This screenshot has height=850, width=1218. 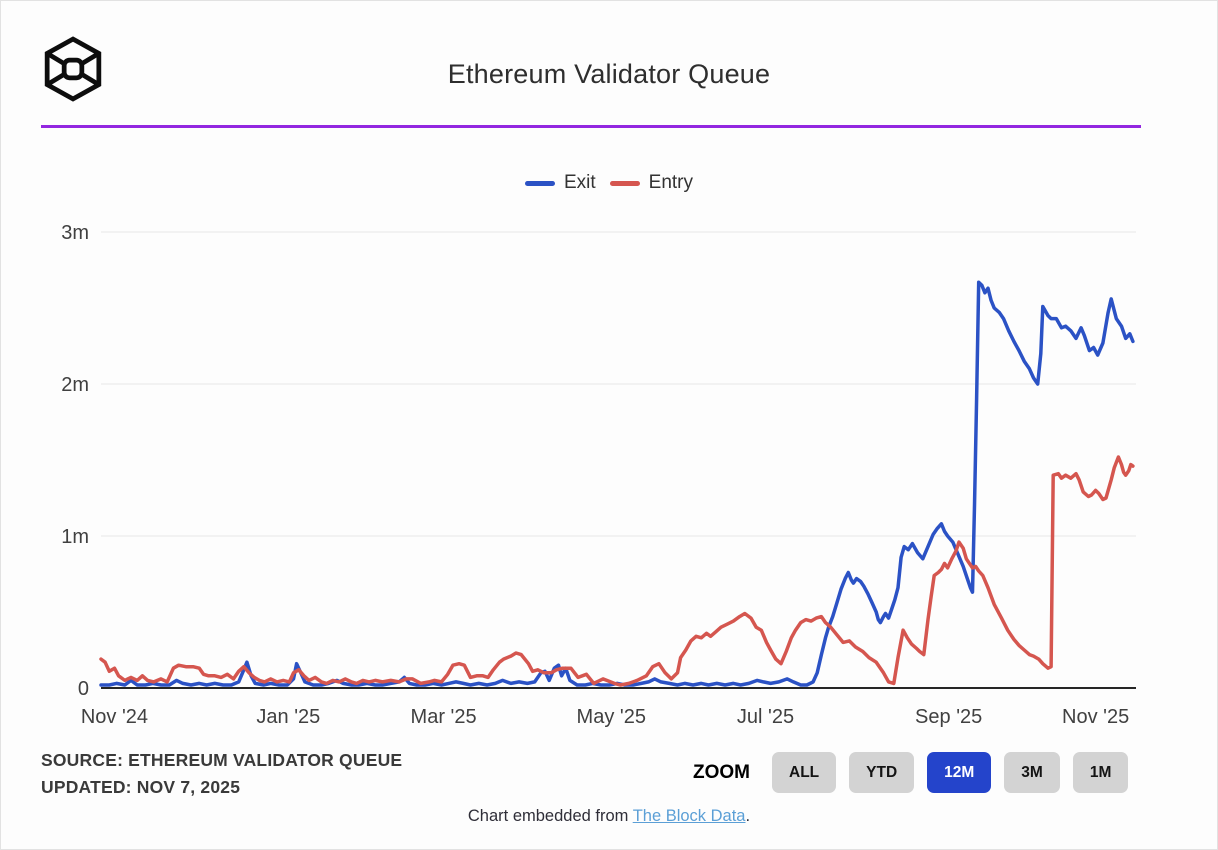 What do you see at coordinates (948, 717) in the screenshot?
I see `x-tick-label: Sep '25` at bounding box center [948, 717].